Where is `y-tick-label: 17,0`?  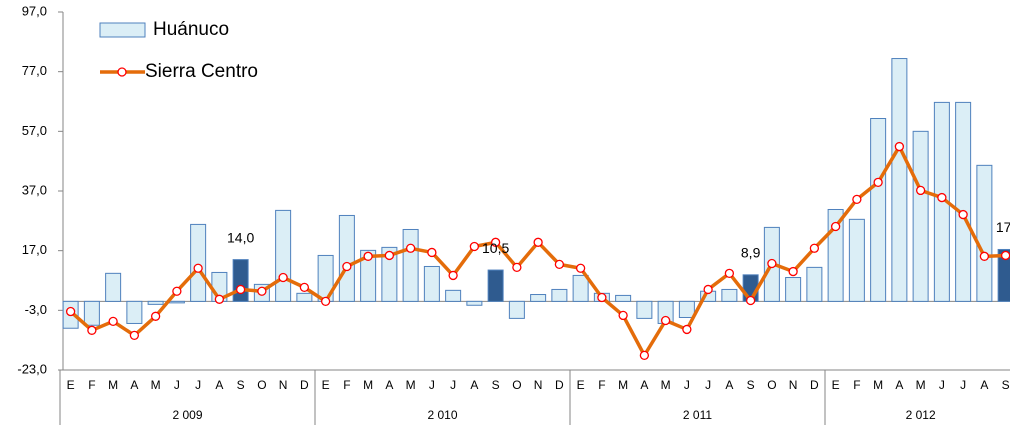
y-tick-label: 17,0 is located at coordinates (34, 249).